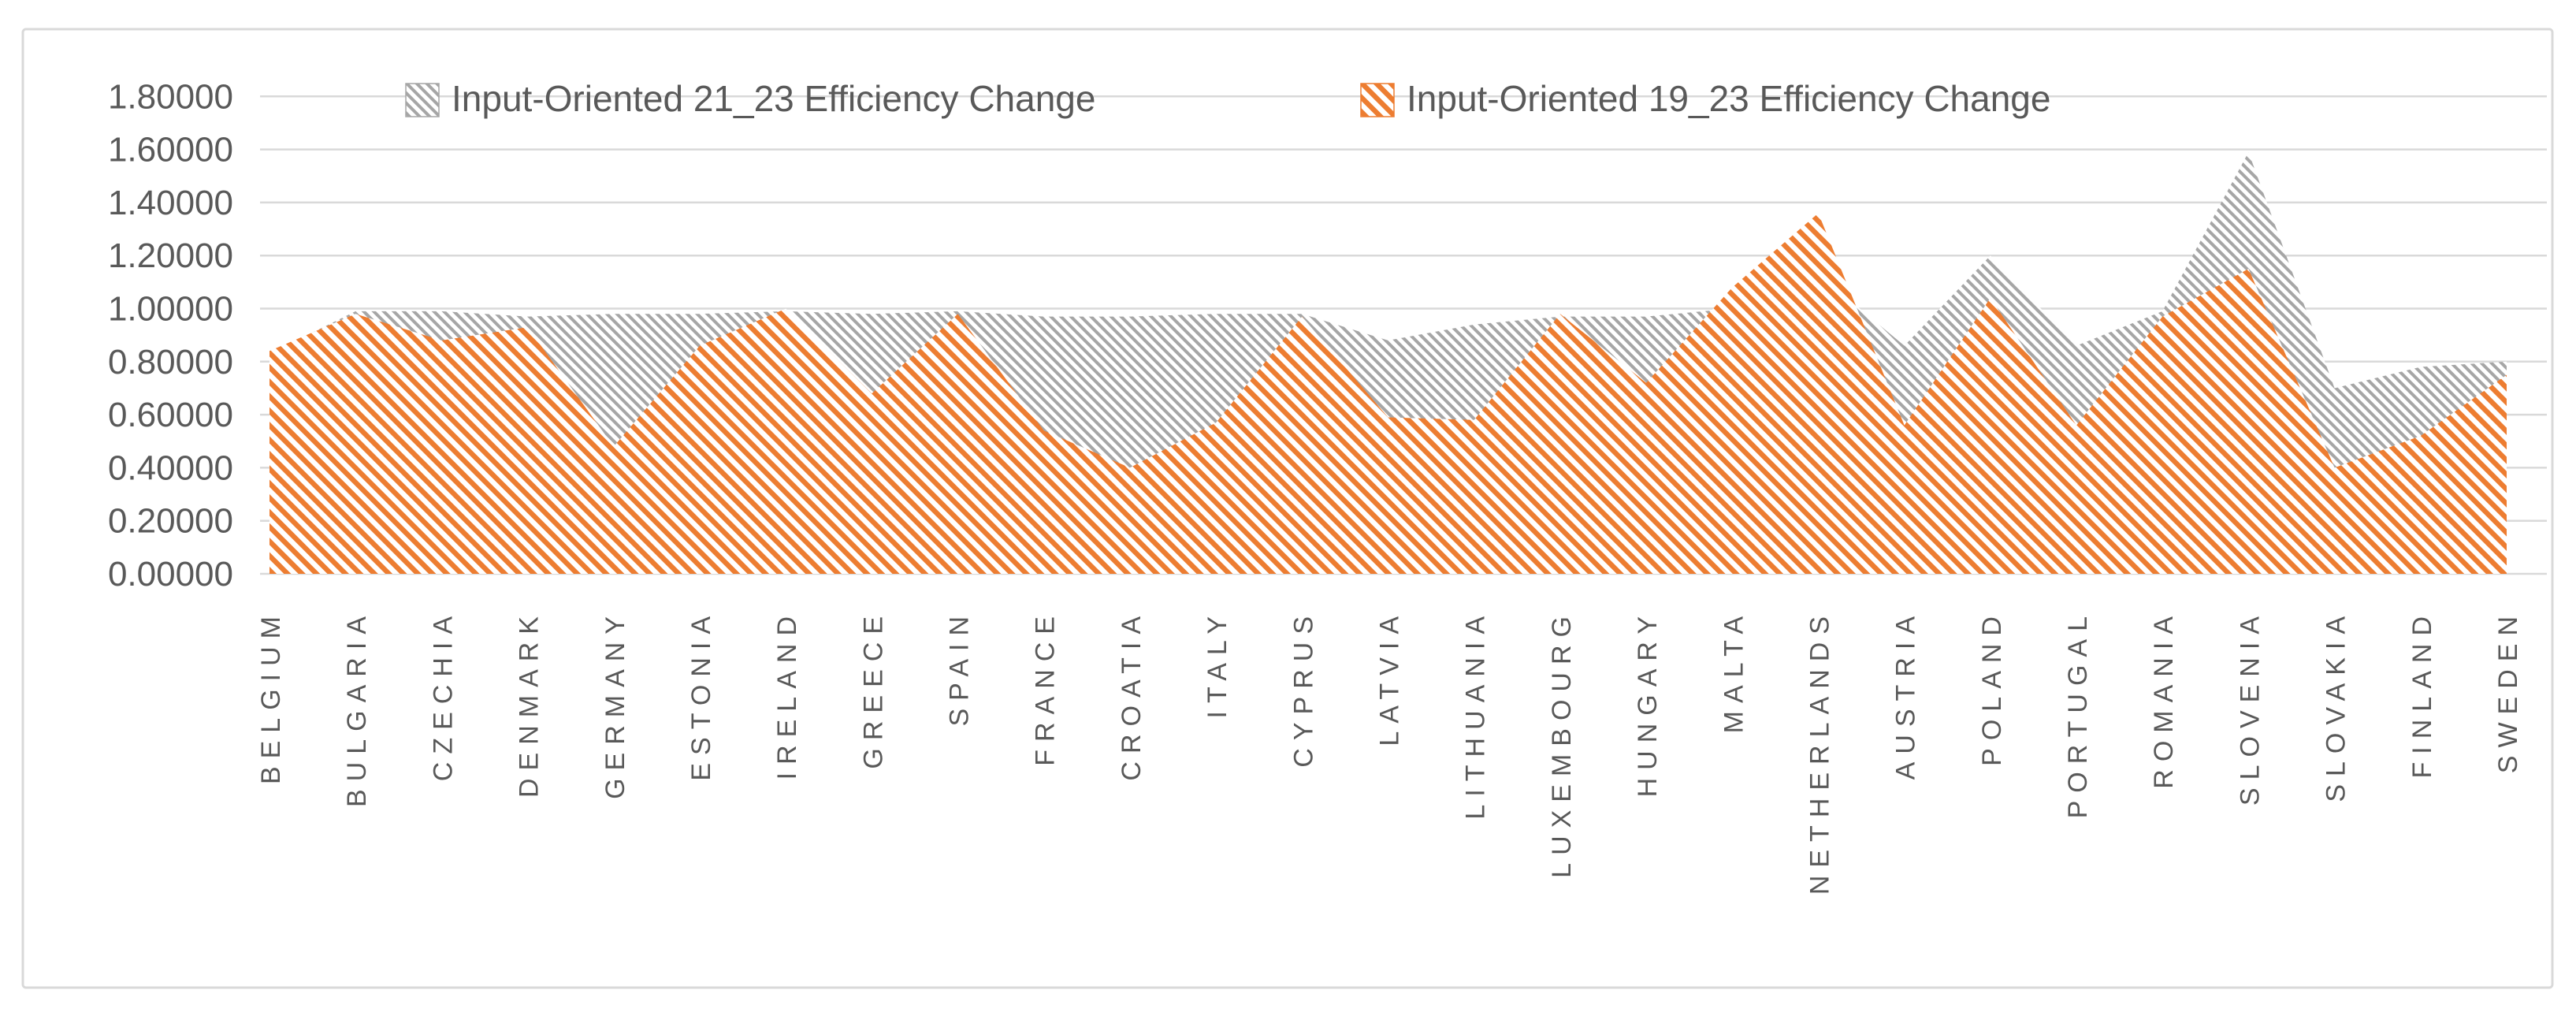 Image resolution: width=2576 pixels, height=1016 pixels. I want to click on y-axis-tick-label: 1.60000, so click(170, 150).